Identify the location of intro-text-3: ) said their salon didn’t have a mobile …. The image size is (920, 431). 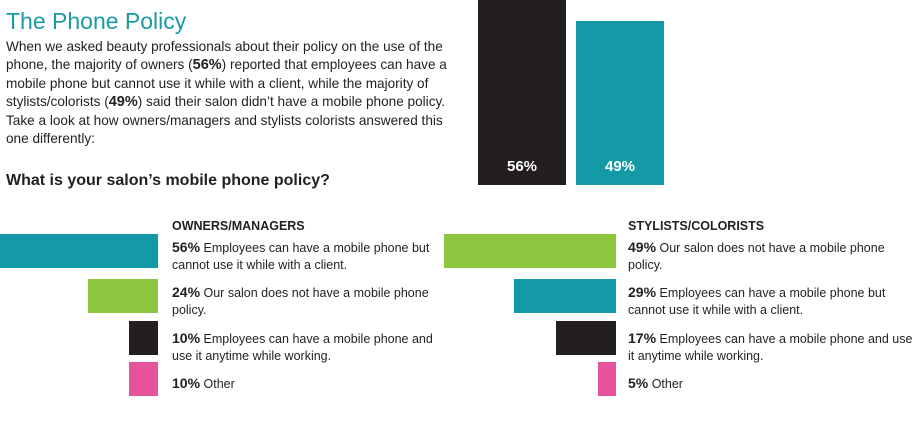
(226, 120).